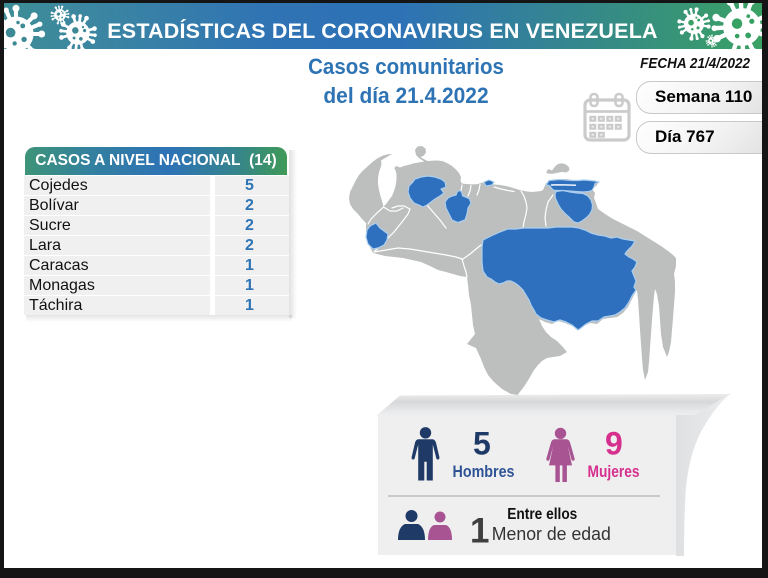 This screenshot has height=578, width=768. I want to click on svg-text: Mujeres, so click(614, 471).